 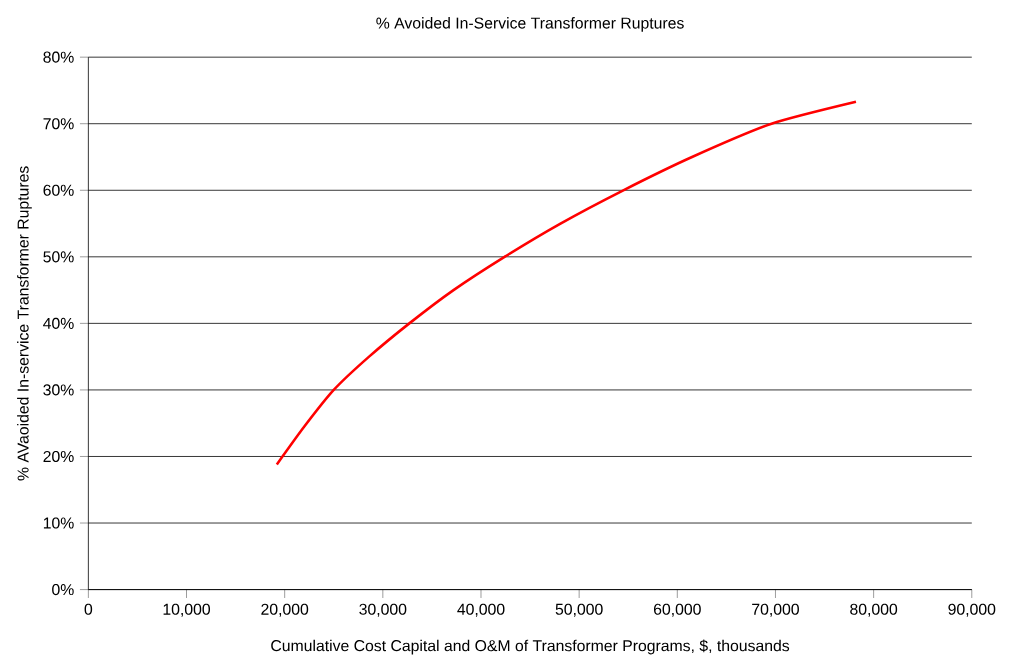 What do you see at coordinates (58, 523) in the screenshot?
I see `y-tick-label: 10%` at bounding box center [58, 523].